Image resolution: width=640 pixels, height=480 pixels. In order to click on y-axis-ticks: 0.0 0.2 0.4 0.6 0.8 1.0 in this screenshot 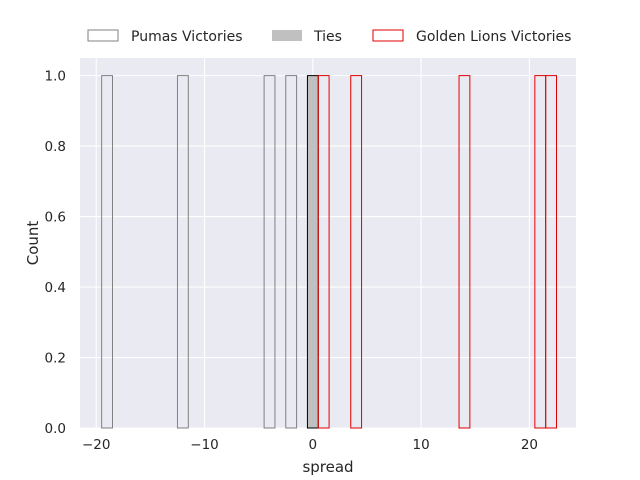, I will do `click(55, 253)`.